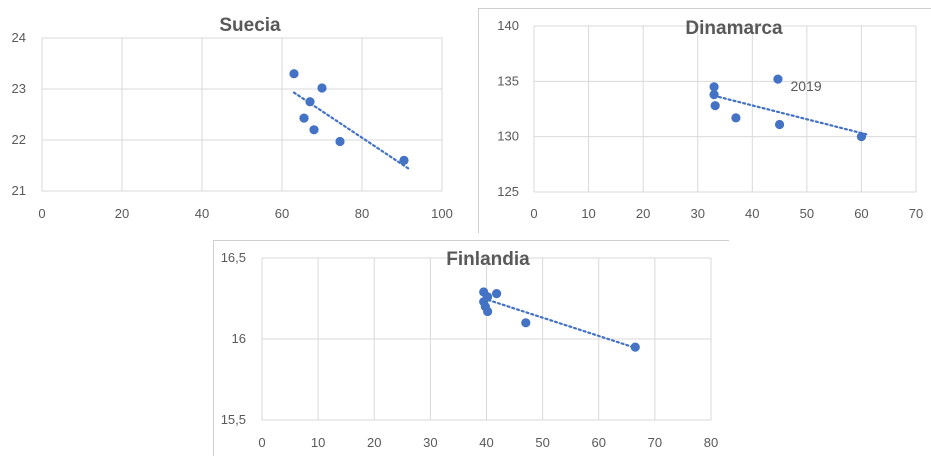 Image resolution: width=931 pixels, height=456 pixels. What do you see at coordinates (805, 86) in the screenshot?
I see `annotation-label: 2019` at bounding box center [805, 86].